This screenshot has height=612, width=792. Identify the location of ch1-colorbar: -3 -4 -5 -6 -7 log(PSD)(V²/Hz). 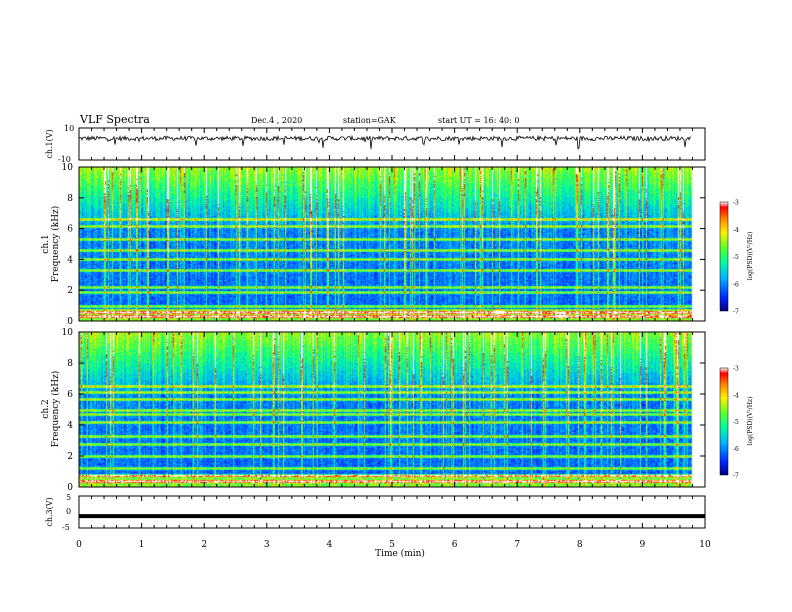
(736, 258).